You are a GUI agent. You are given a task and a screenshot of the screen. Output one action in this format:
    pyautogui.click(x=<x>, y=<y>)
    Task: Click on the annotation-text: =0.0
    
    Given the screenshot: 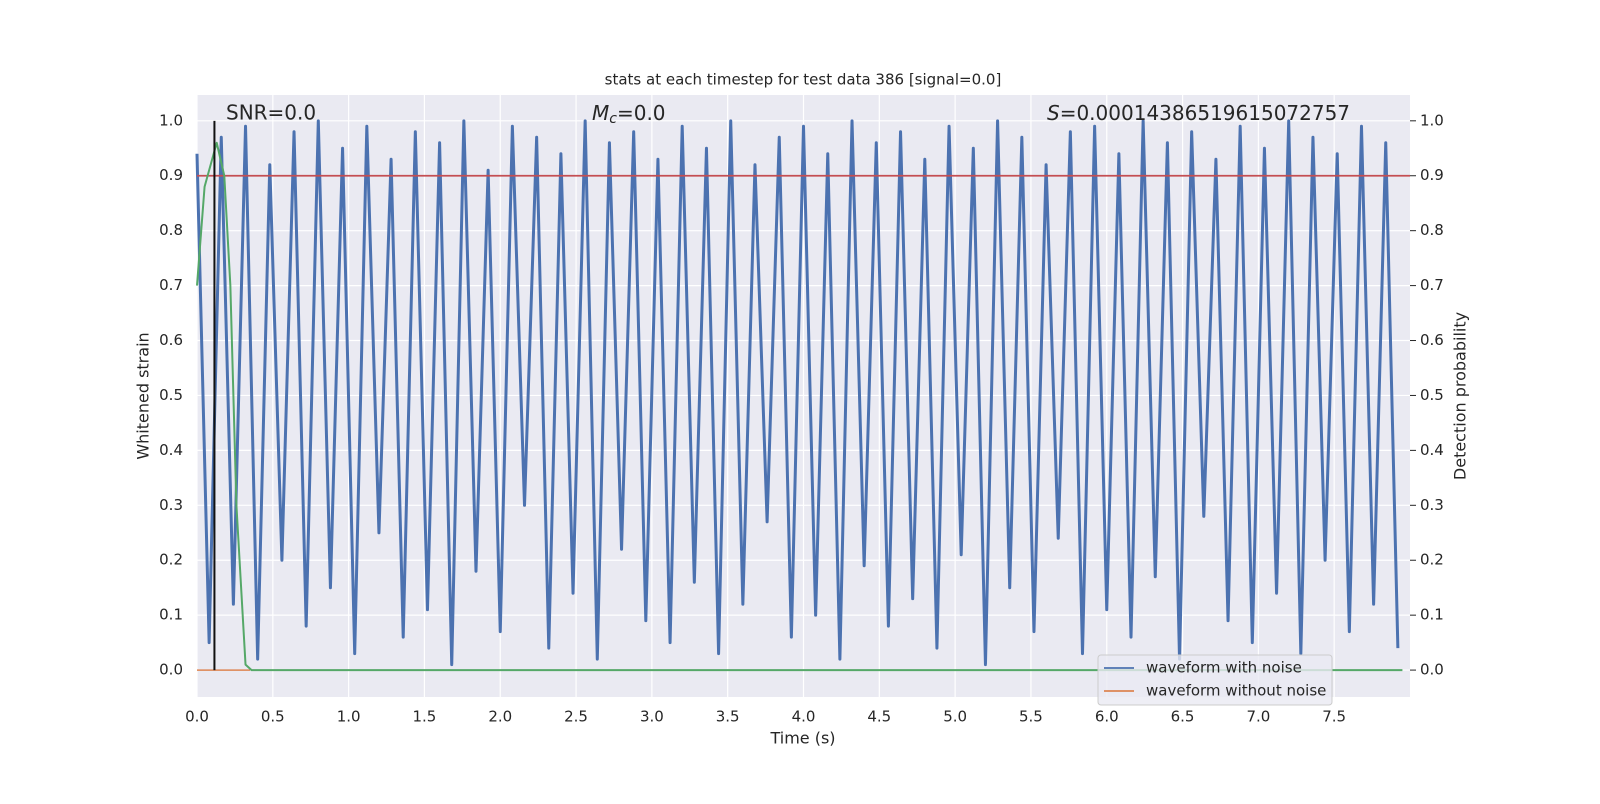 What is the action you would take?
    pyautogui.click(x=641, y=113)
    